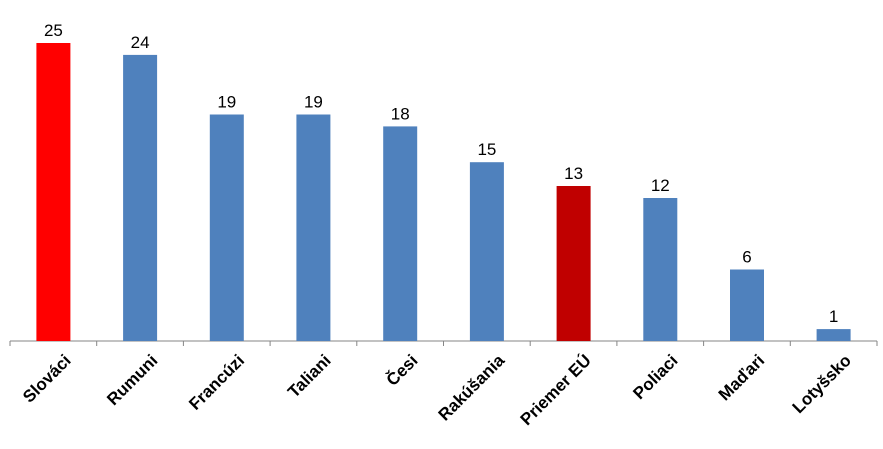  Describe the element at coordinates (402, 370) in the screenshot. I see `category-label-5: Česi` at that location.